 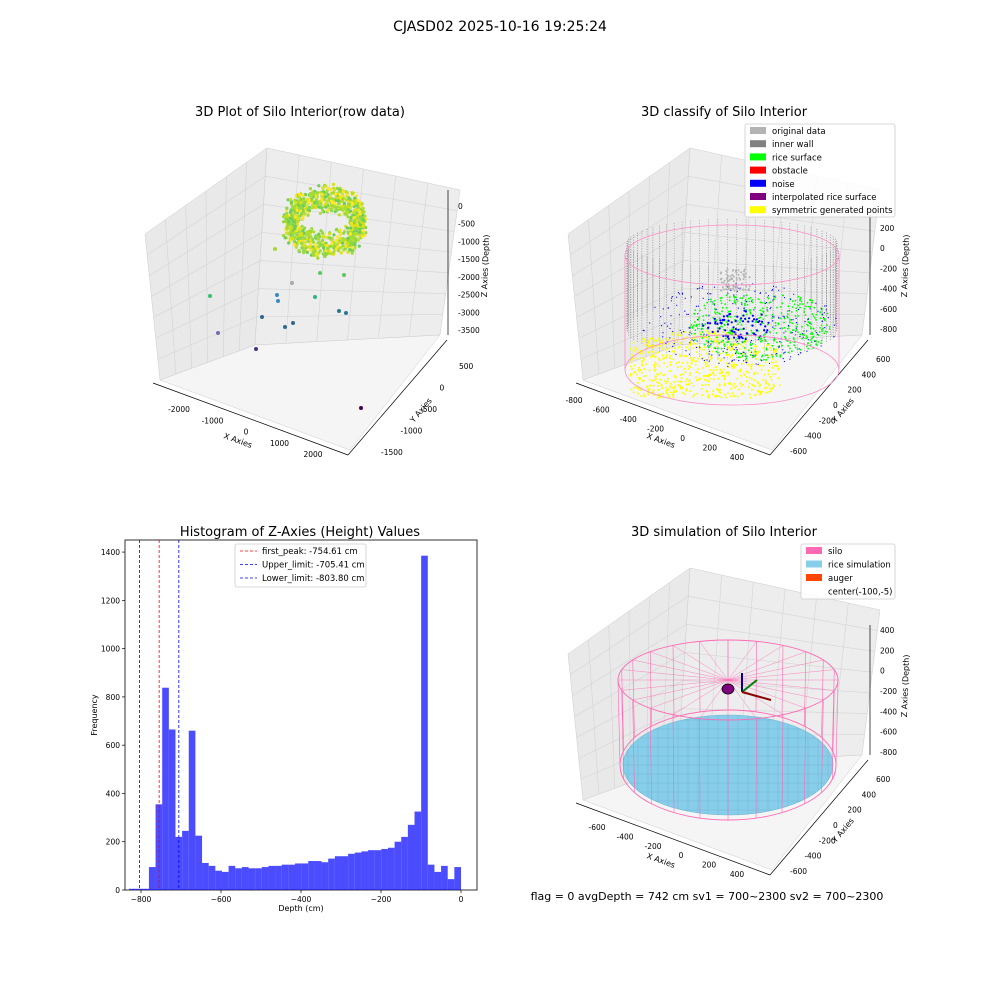 I want to click on raw3d-silo-ring, so click(x=324, y=221).